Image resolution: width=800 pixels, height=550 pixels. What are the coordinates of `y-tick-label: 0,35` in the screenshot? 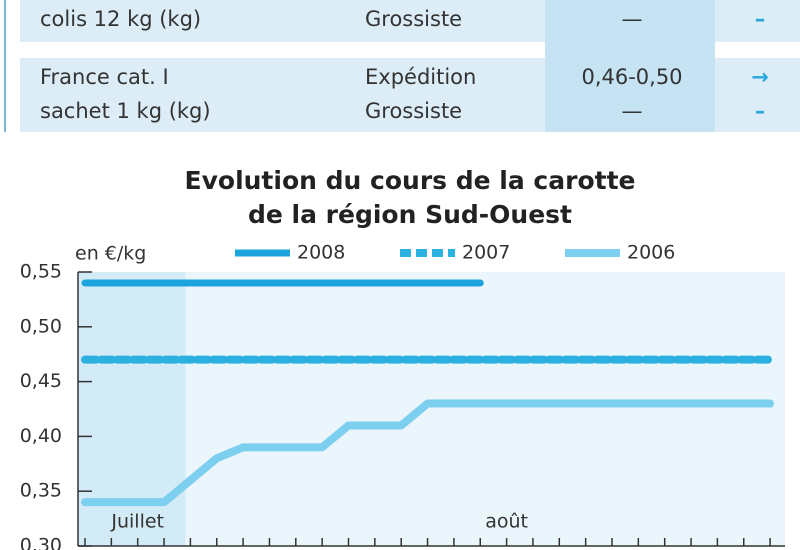 It's located at (41, 491).